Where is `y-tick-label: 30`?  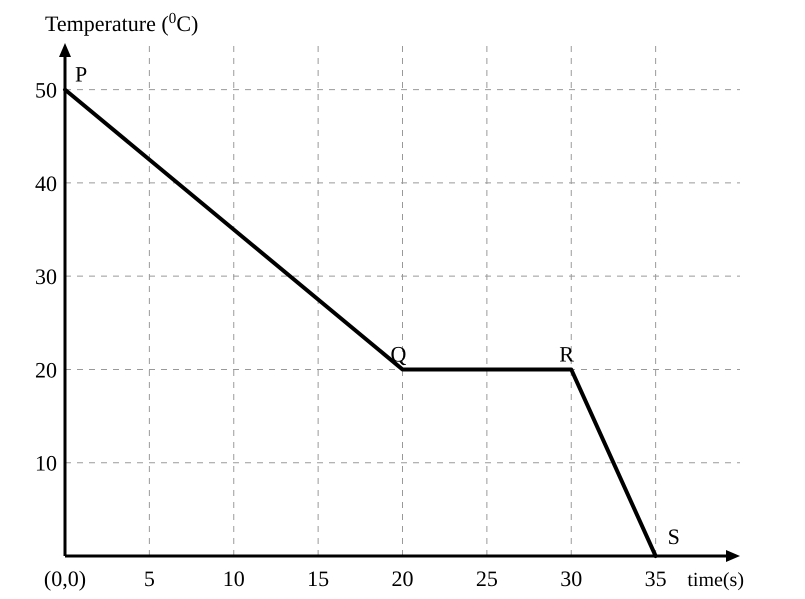
y-tick-label: 30 is located at coordinates (46, 277).